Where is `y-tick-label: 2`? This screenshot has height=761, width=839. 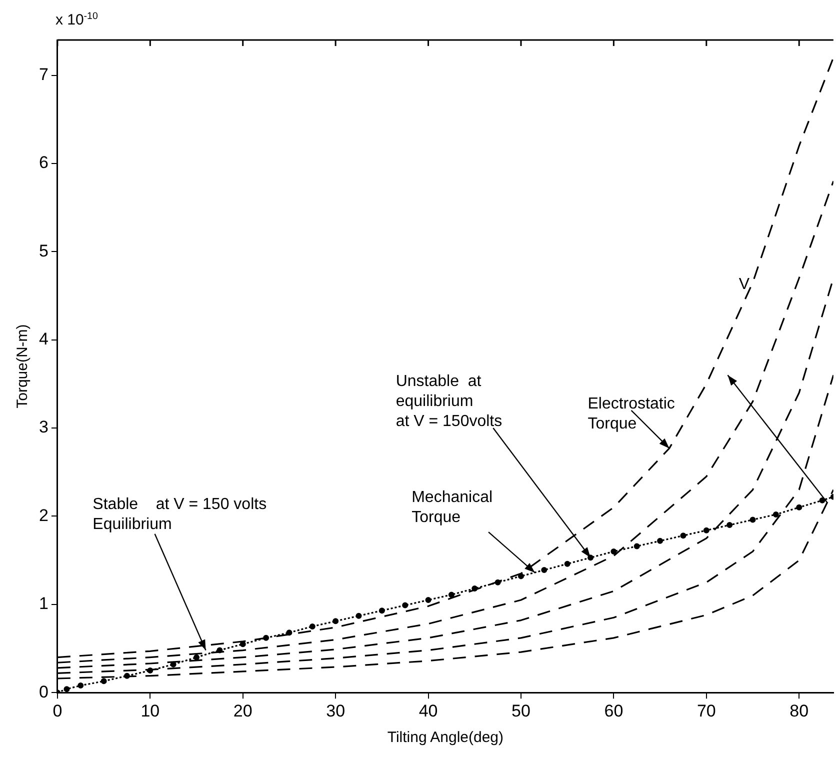
y-tick-label: 2 is located at coordinates (43, 515).